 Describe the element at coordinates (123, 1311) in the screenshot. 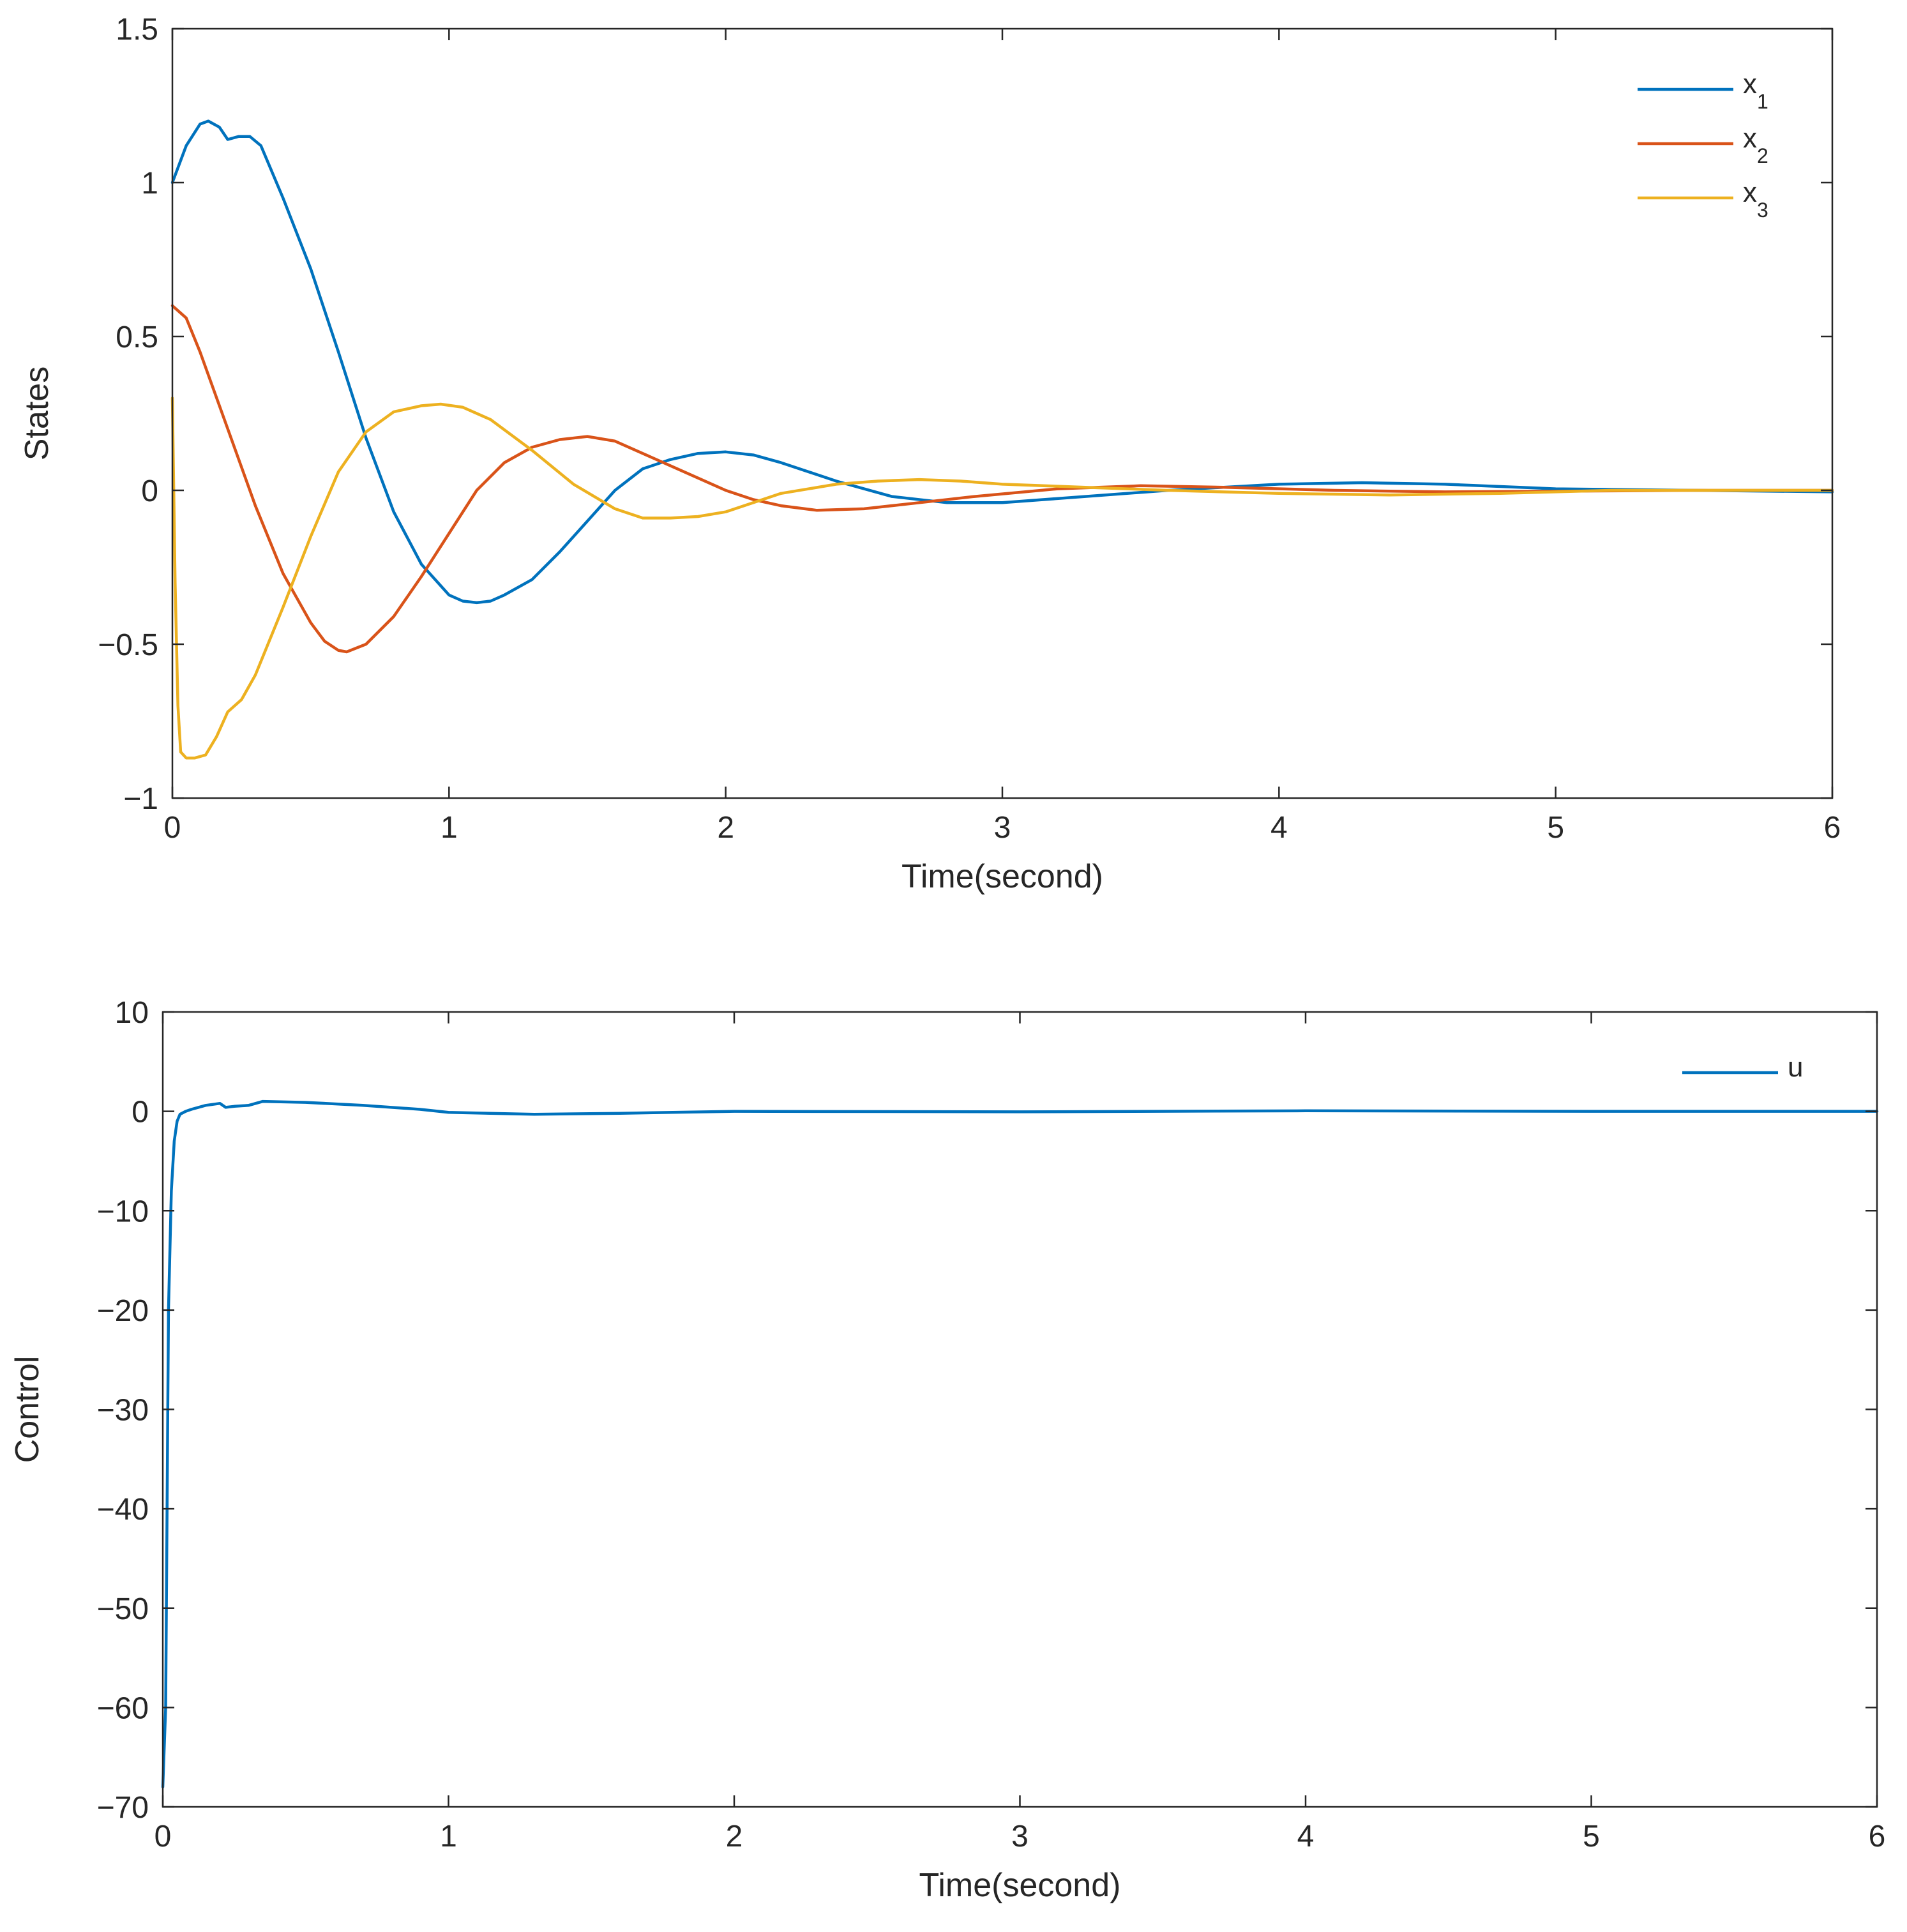

I see `y-tick-label: −20` at that location.